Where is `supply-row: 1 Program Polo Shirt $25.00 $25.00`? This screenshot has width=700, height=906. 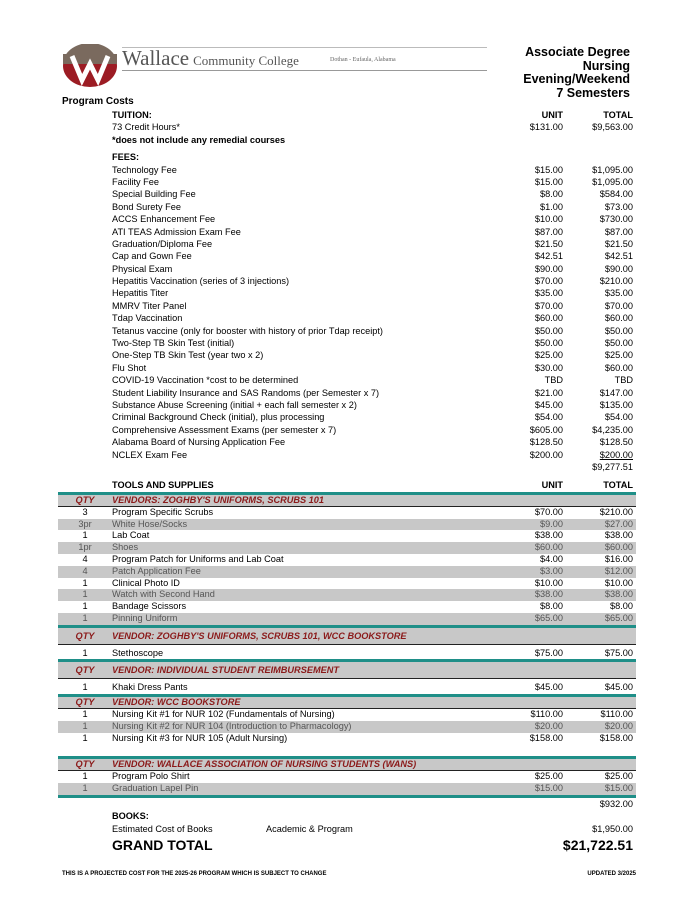 supply-row: 1 Program Polo Shirt $25.00 $25.00 is located at coordinates (347, 777).